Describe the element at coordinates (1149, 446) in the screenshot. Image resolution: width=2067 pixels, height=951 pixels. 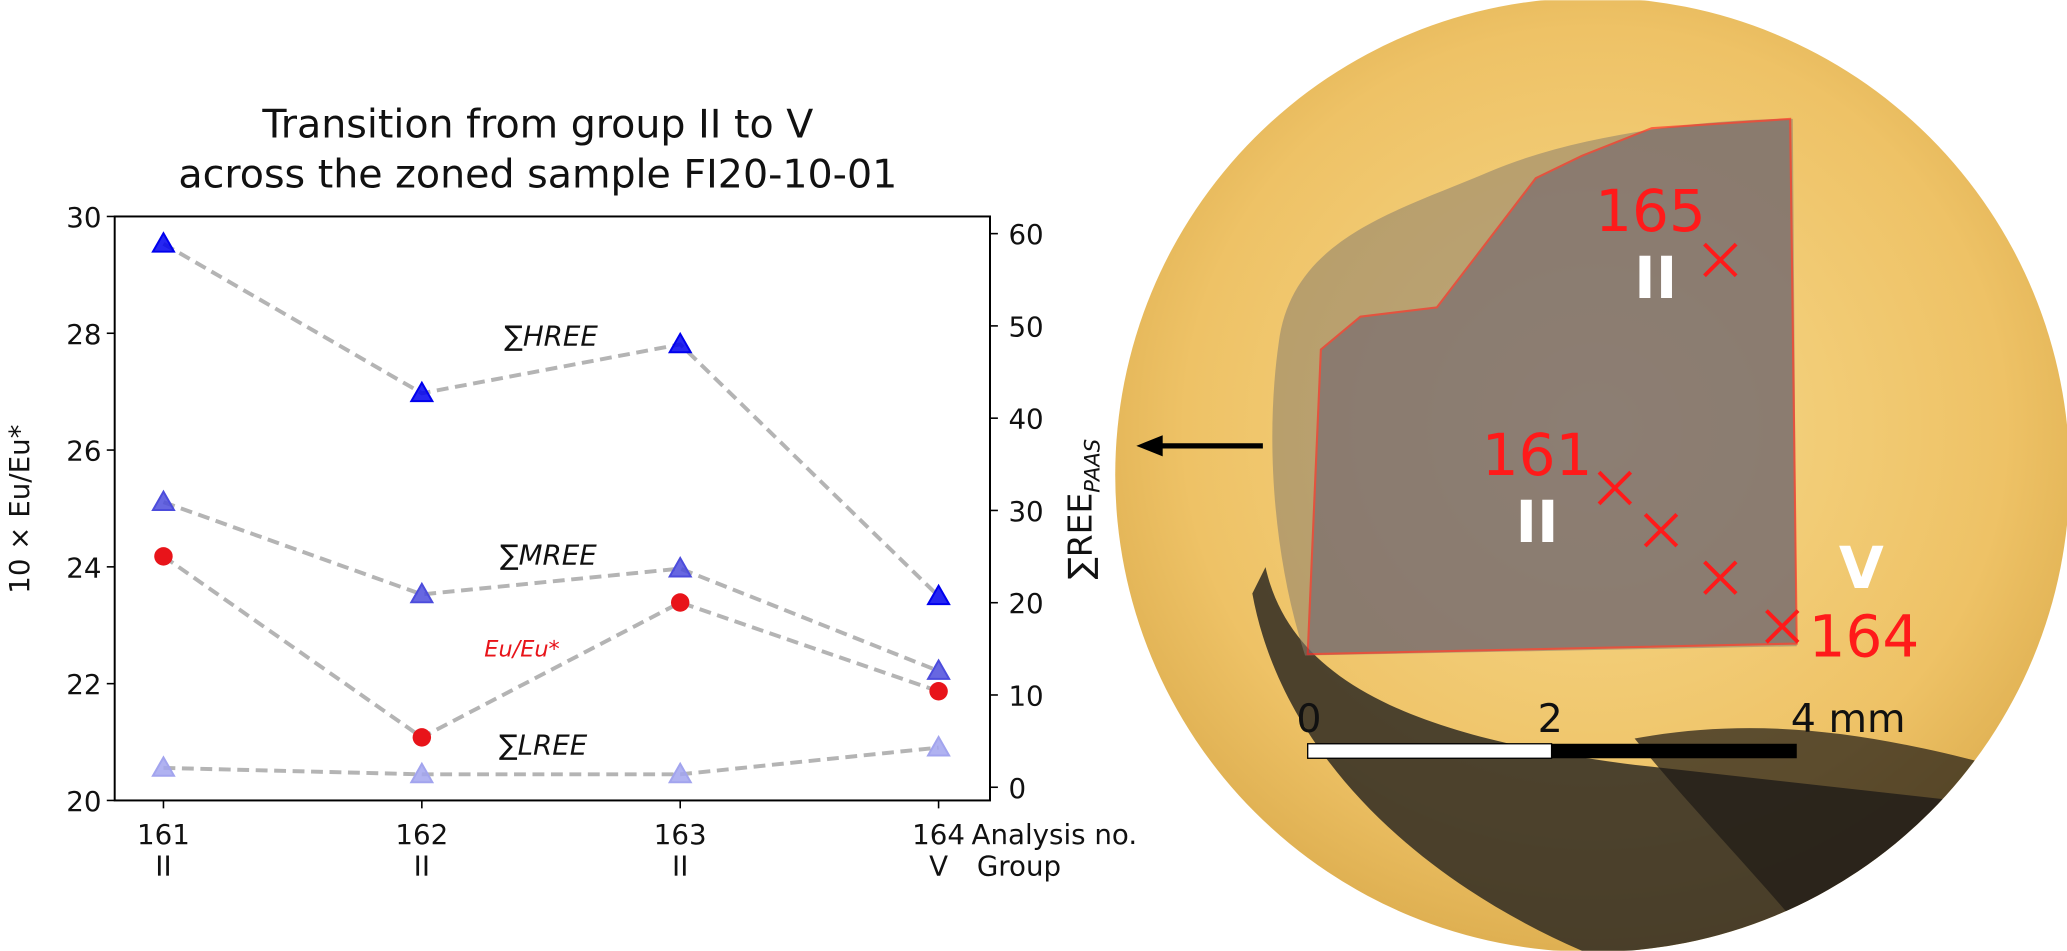
I see `arrow-head` at that location.